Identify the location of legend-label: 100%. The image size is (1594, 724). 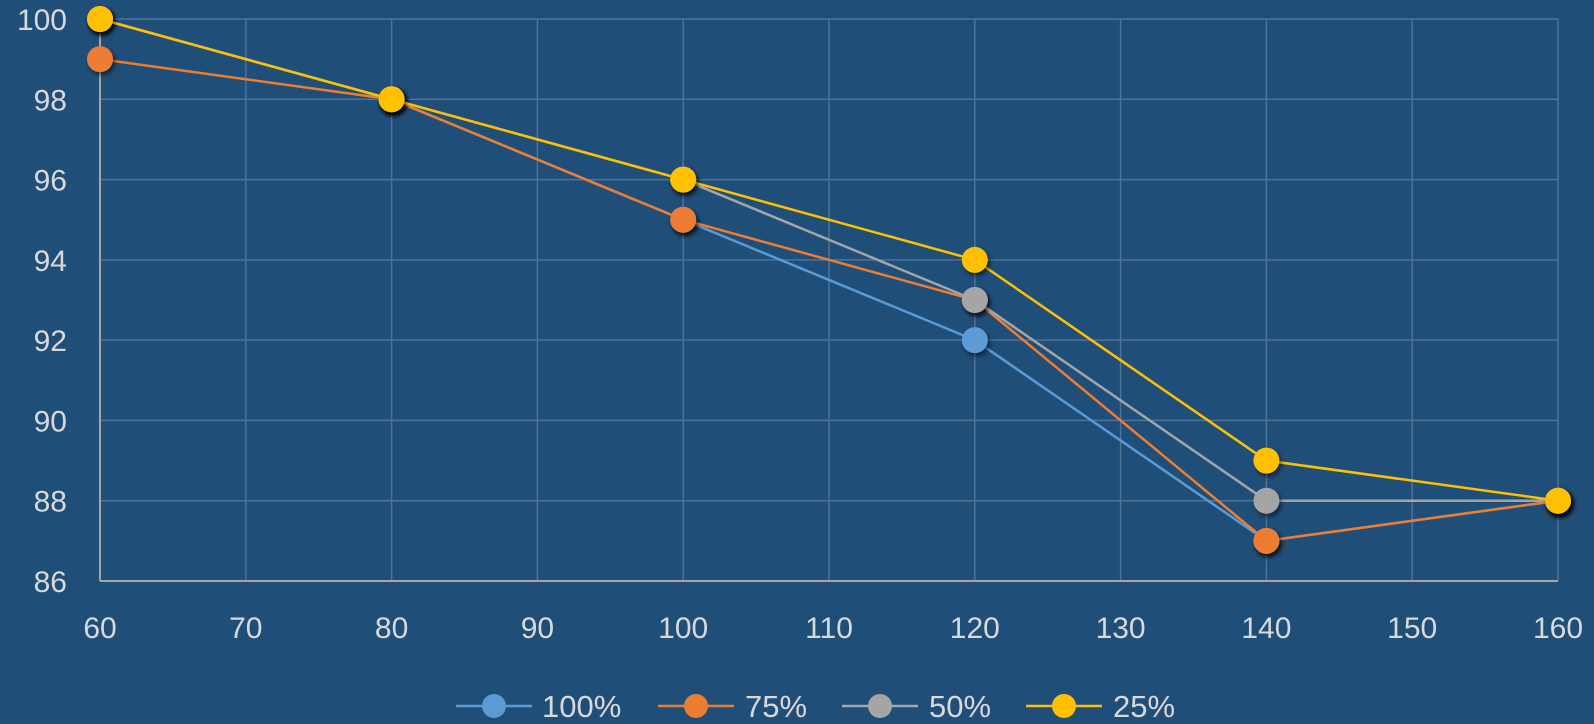
(581, 706).